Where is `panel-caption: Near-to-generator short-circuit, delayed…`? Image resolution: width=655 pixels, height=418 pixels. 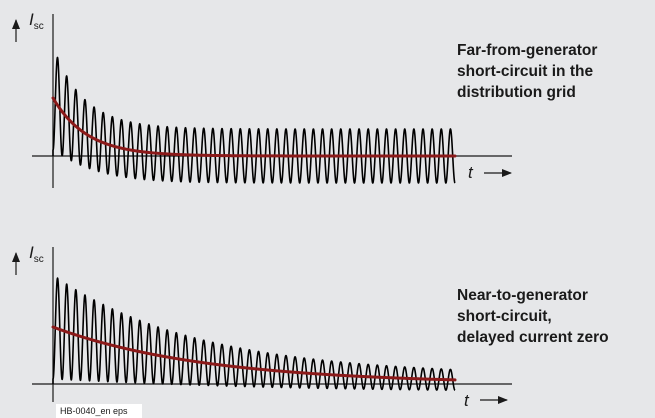
panel-caption: Near-to-generator short-circuit, delayed… is located at coordinates (533, 316).